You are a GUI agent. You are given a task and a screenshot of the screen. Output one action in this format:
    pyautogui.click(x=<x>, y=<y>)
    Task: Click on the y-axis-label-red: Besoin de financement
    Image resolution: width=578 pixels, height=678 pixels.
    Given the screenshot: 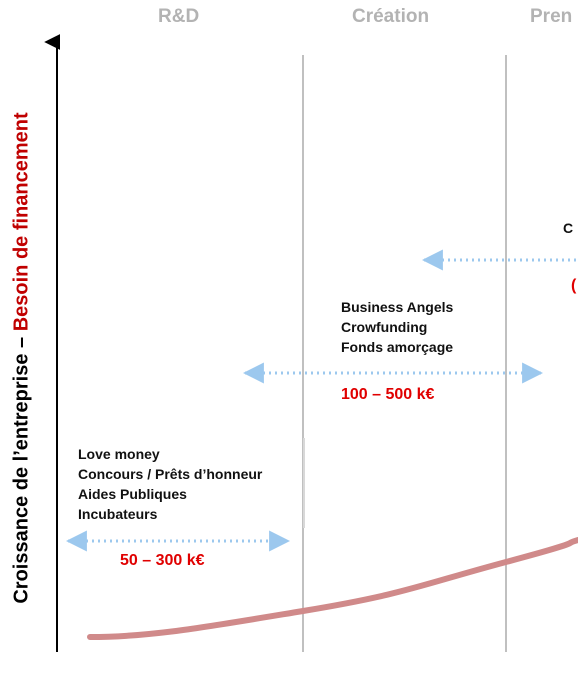 What is the action you would take?
    pyautogui.click(x=21, y=222)
    